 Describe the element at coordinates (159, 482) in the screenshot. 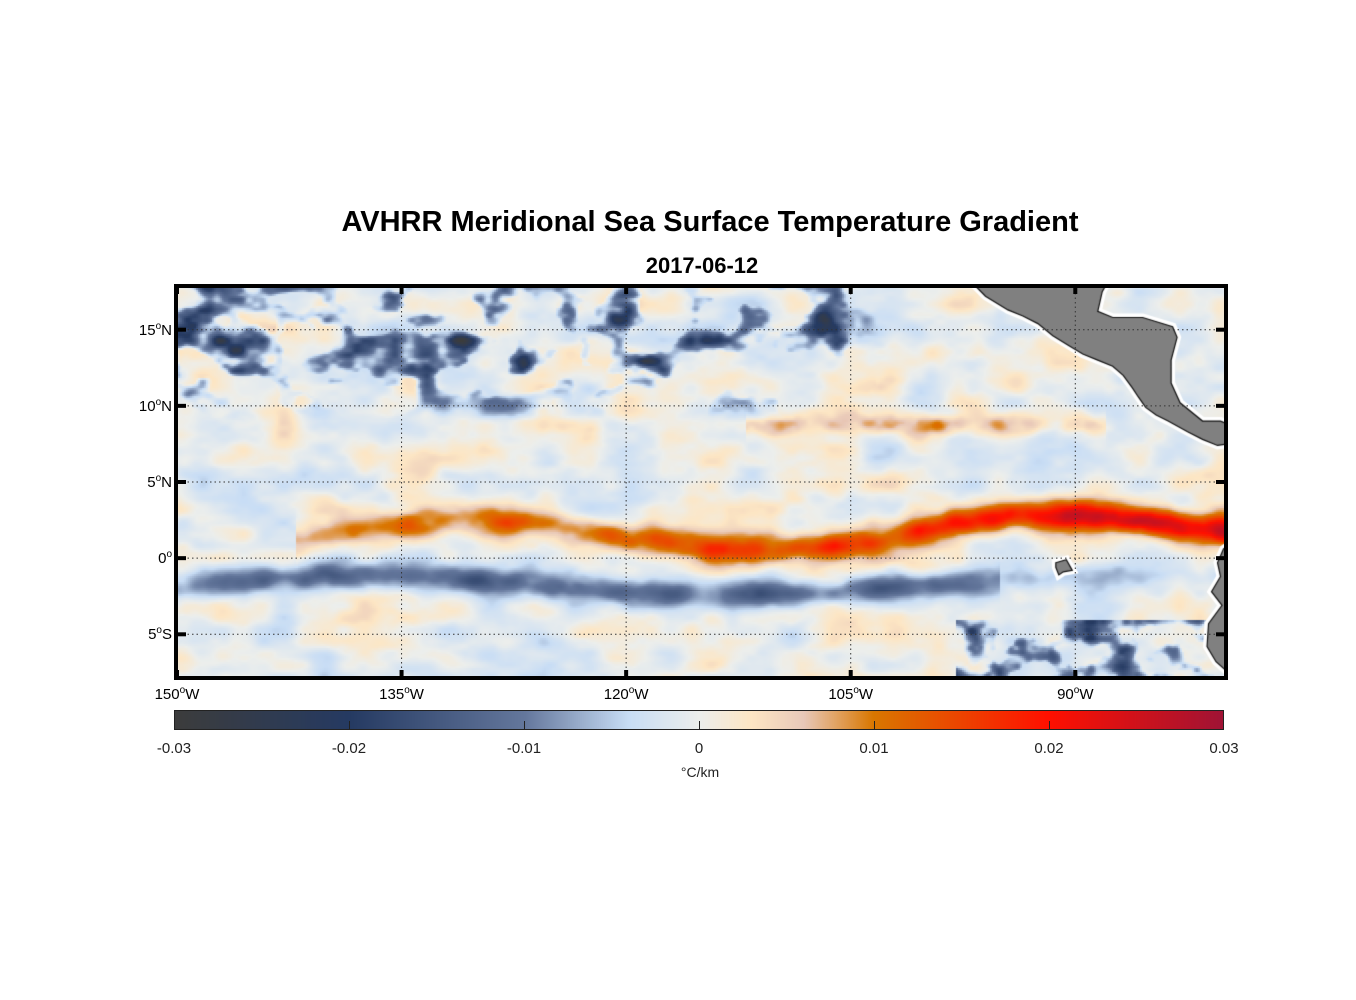

I see `y-tick-label: 5oN` at that location.